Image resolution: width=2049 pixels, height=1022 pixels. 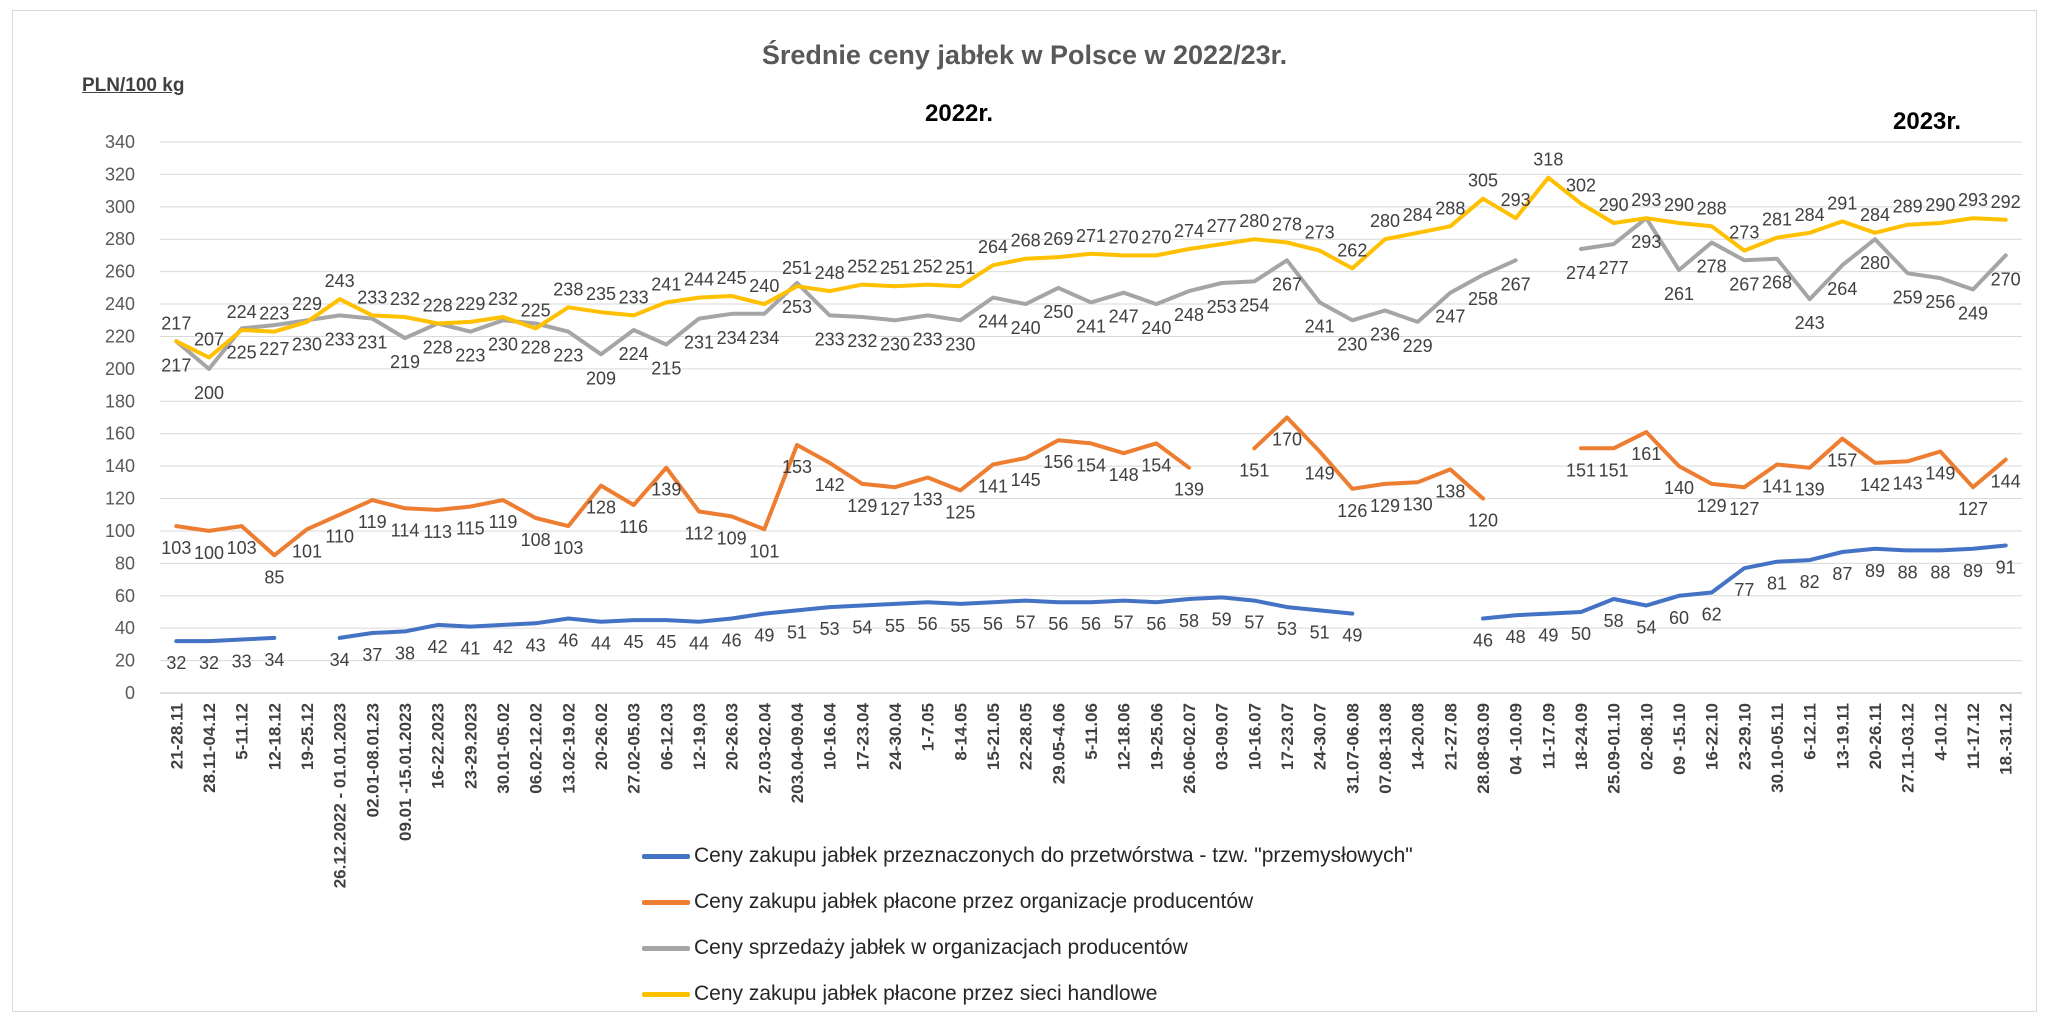 What do you see at coordinates (1793, 460) in the screenshot?
I see `series-line` at bounding box center [1793, 460].